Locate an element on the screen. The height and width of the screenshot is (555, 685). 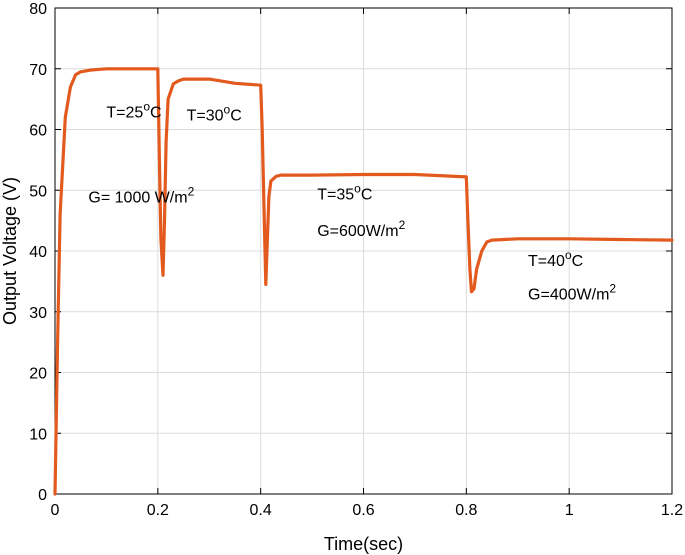
y-tick-label: 60 is located at coordinates (38, 131).